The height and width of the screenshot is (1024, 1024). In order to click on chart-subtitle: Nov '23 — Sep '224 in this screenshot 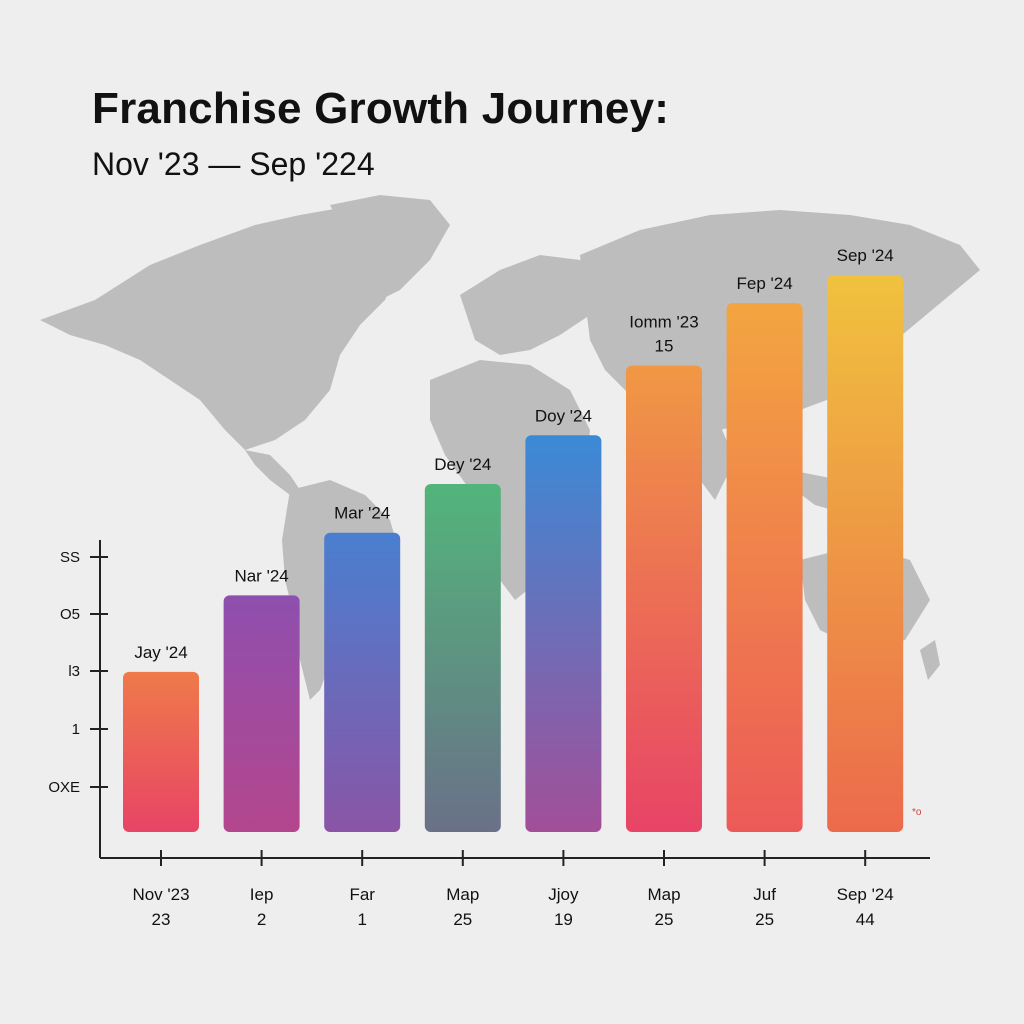, I will do `click(233, 164)`.